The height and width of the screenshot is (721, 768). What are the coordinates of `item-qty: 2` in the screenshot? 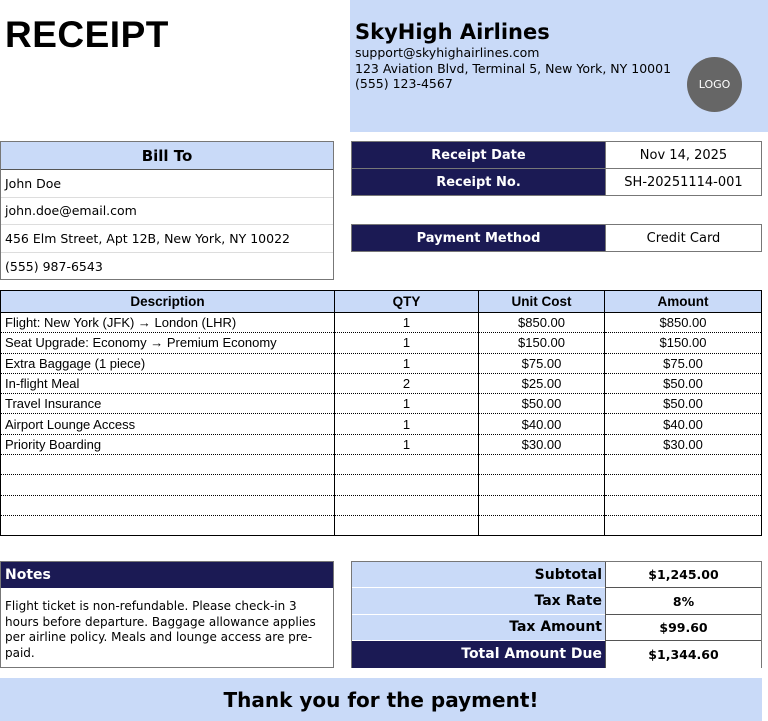 It's located at (406, 384).